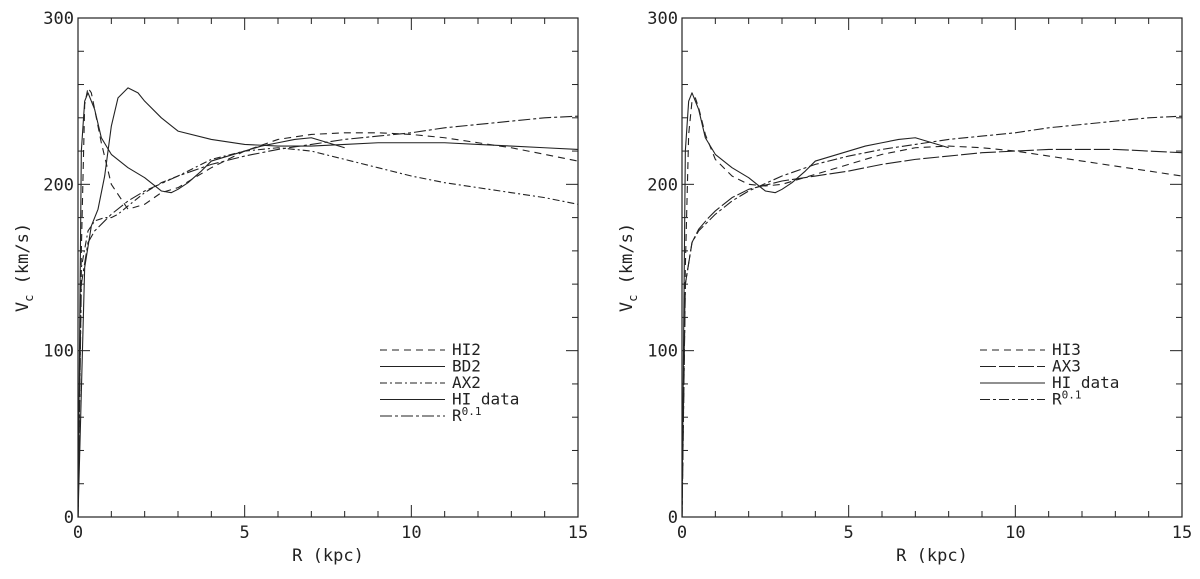  I want to click on legend-label: AX3, so click(1066, 366).